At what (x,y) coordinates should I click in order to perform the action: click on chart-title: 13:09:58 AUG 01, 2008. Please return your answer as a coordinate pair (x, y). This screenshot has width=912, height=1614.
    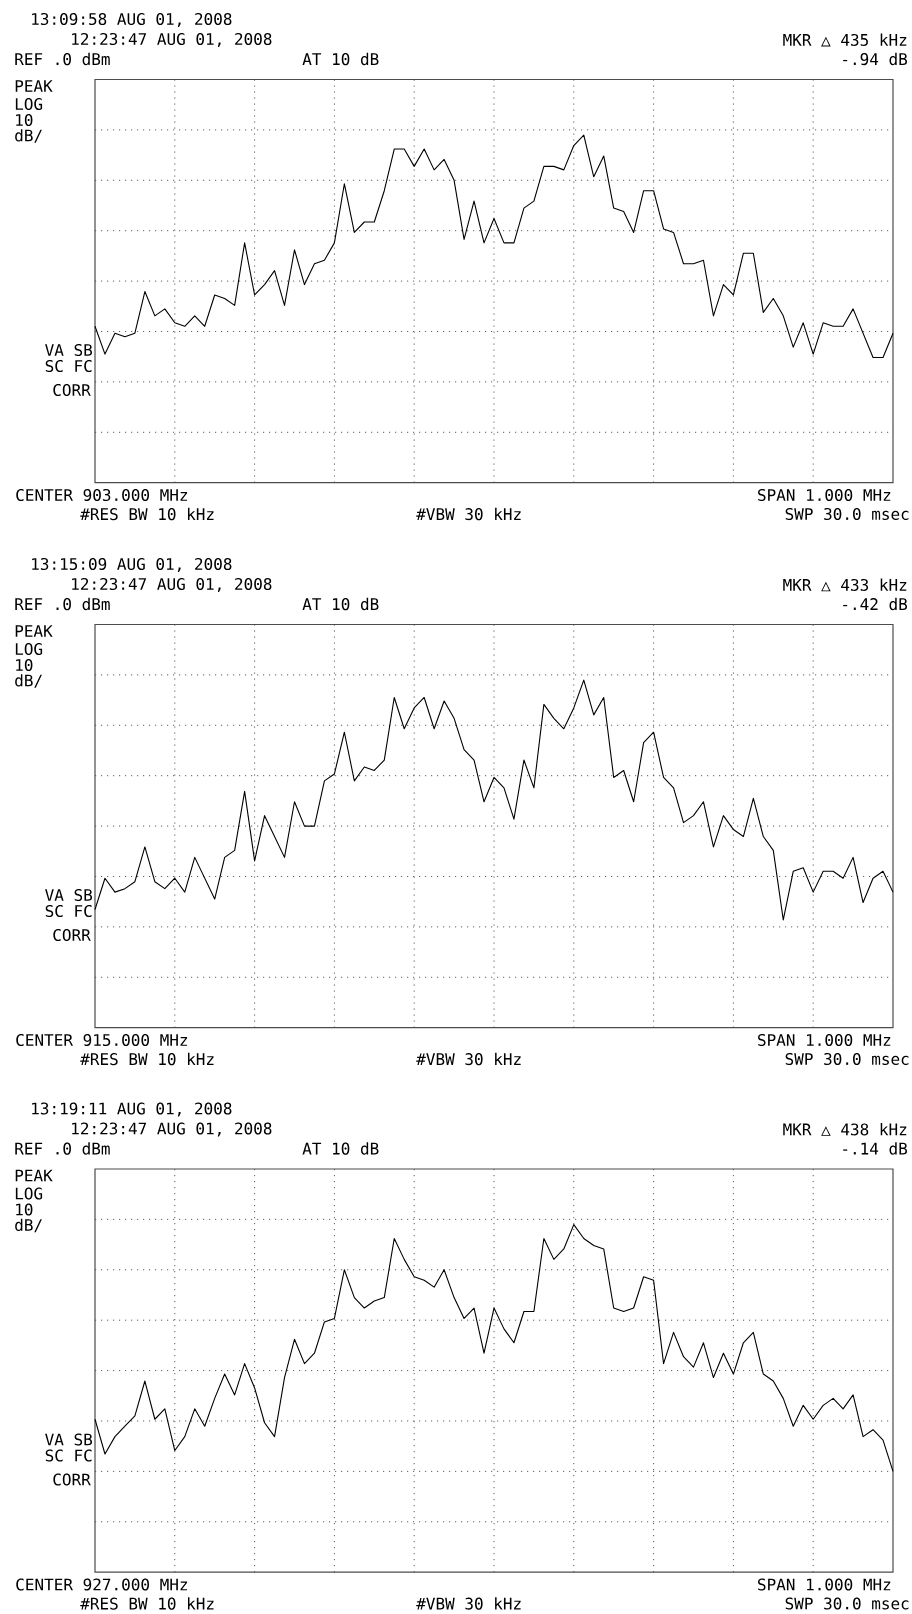
    Looking at the image, I should click on (132, 20).